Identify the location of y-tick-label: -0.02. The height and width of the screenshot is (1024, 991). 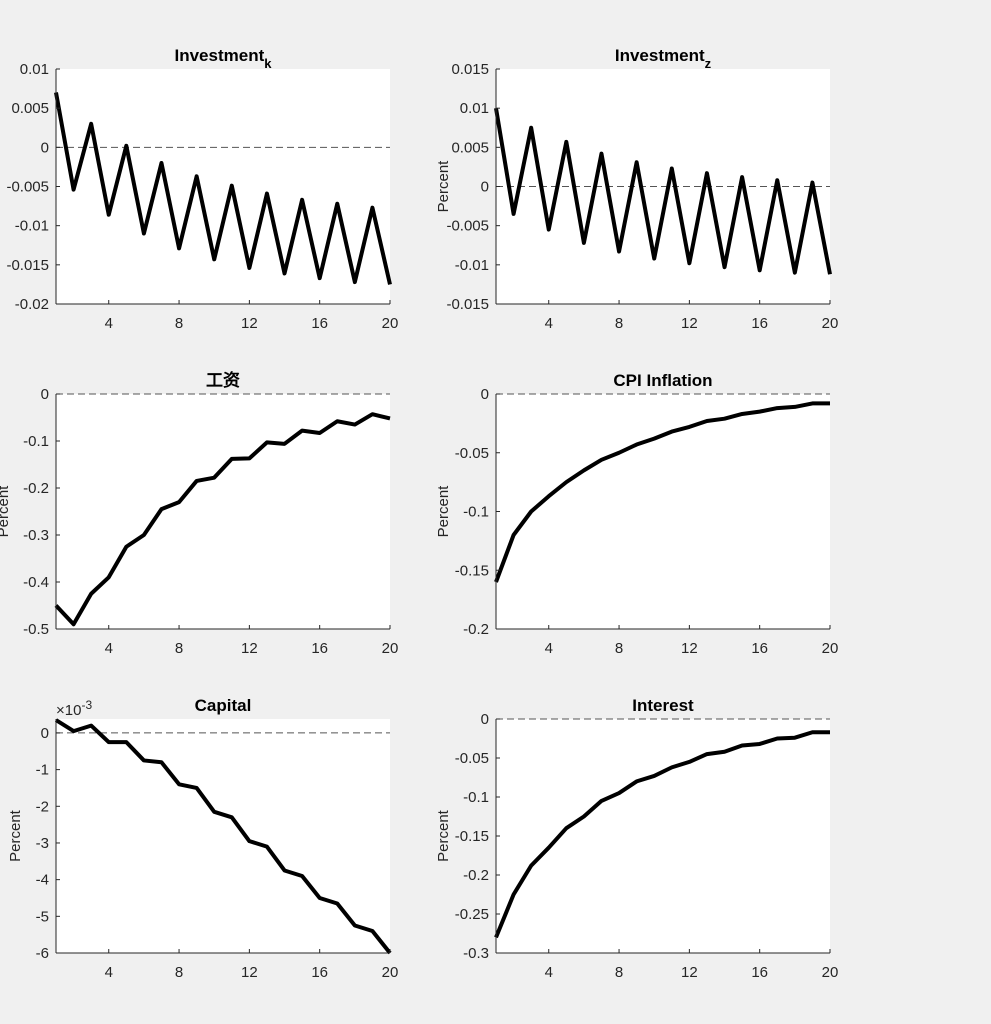
(32, 304).